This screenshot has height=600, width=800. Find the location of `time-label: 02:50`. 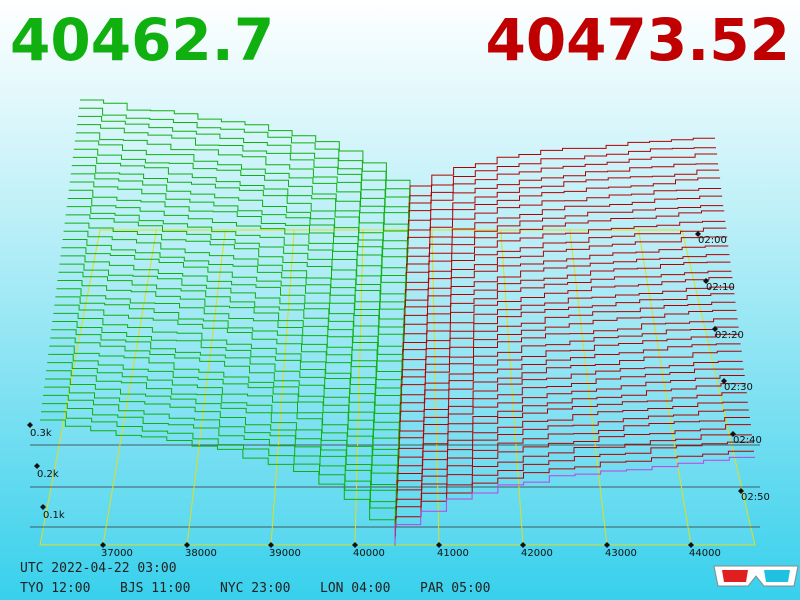

time-label: 02:50 is located at coordinates (755, 497).